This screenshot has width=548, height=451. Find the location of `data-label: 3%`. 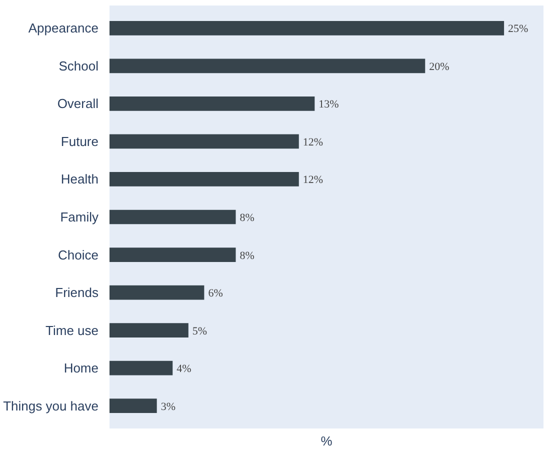

data-label: 3% is located at coordinates (168, 406).